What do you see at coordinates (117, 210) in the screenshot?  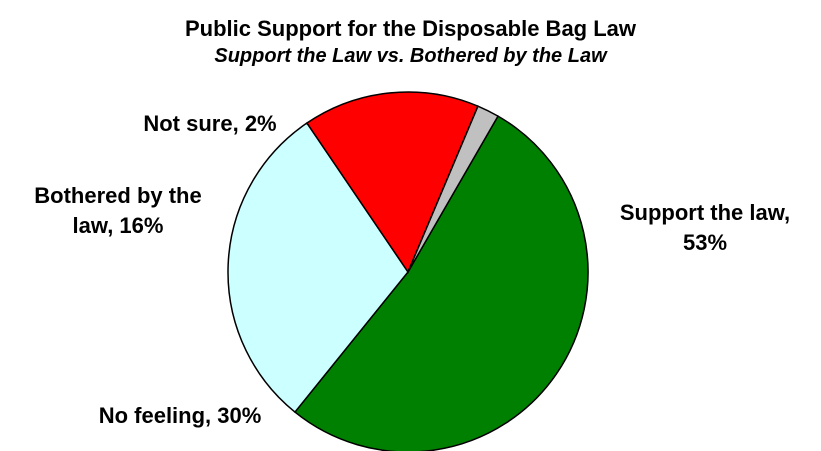 I see `slice-label-bothered-by-the-law: Bothered by the law, 16%` at bounding box center [117, 210].